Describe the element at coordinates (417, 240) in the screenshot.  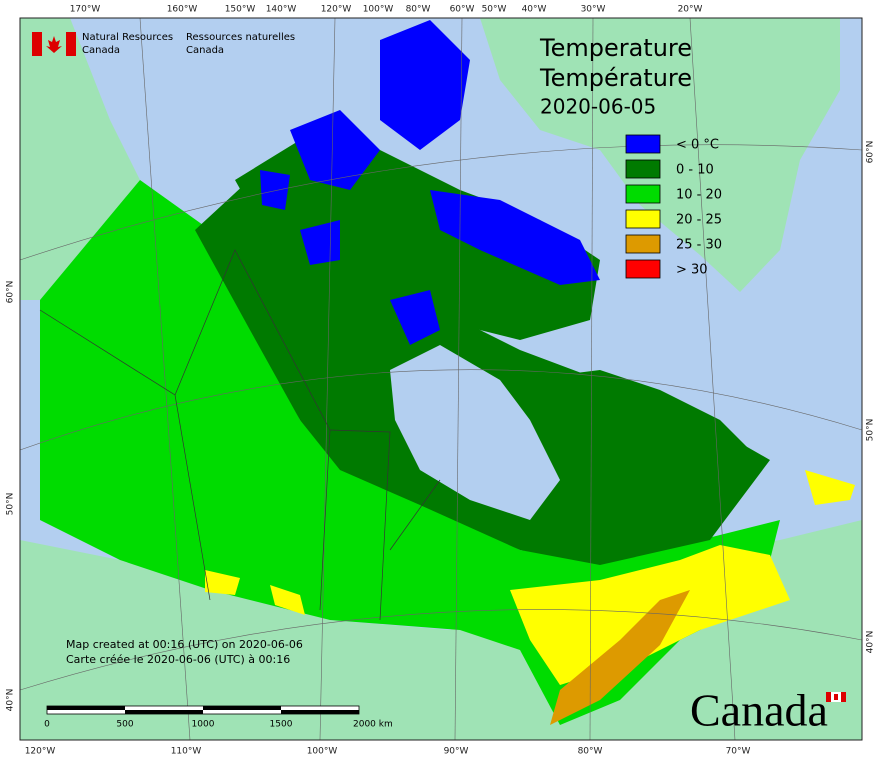
I see `arctic-islands` at that location.